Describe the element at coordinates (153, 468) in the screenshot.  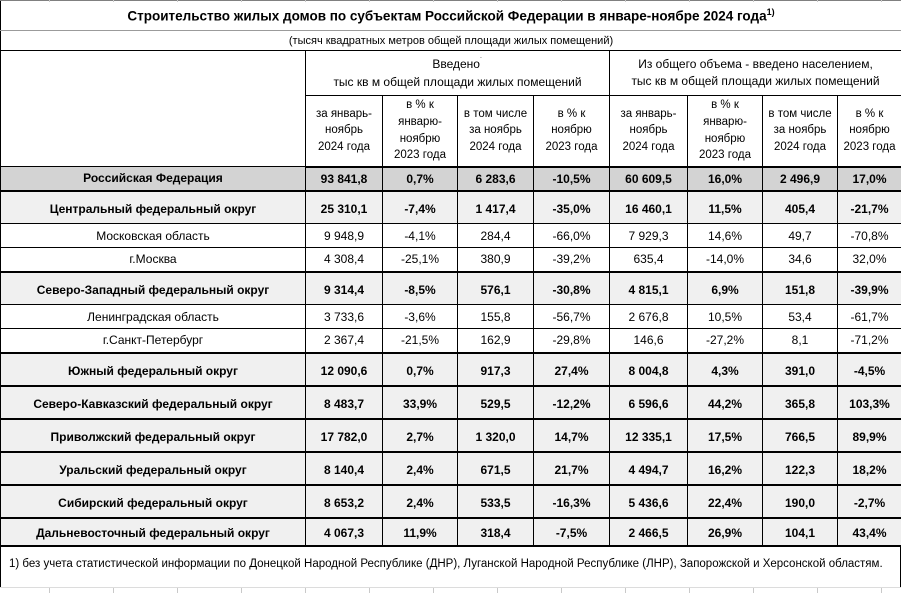
I see `region-name: Уральский федеральный округ` at that location.